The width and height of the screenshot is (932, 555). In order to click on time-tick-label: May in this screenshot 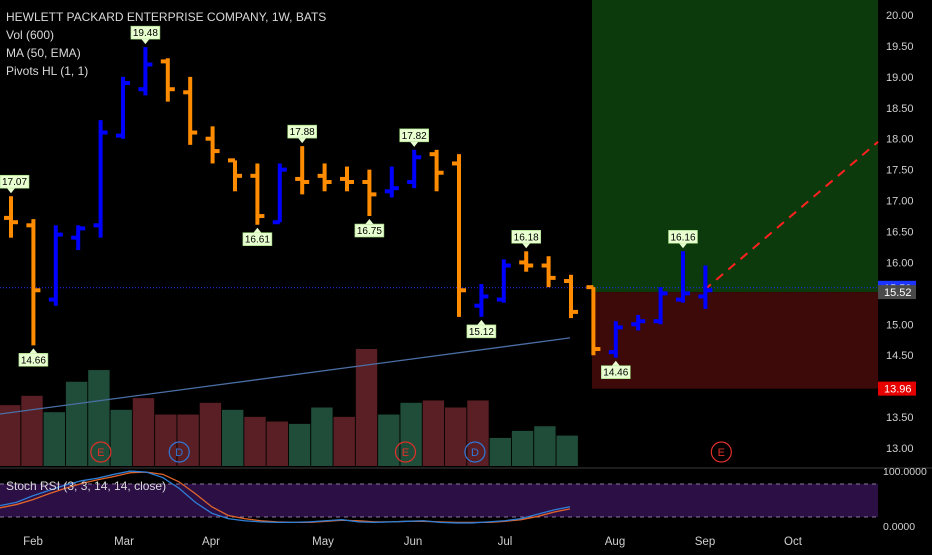, I will do `click(323, 542)`.